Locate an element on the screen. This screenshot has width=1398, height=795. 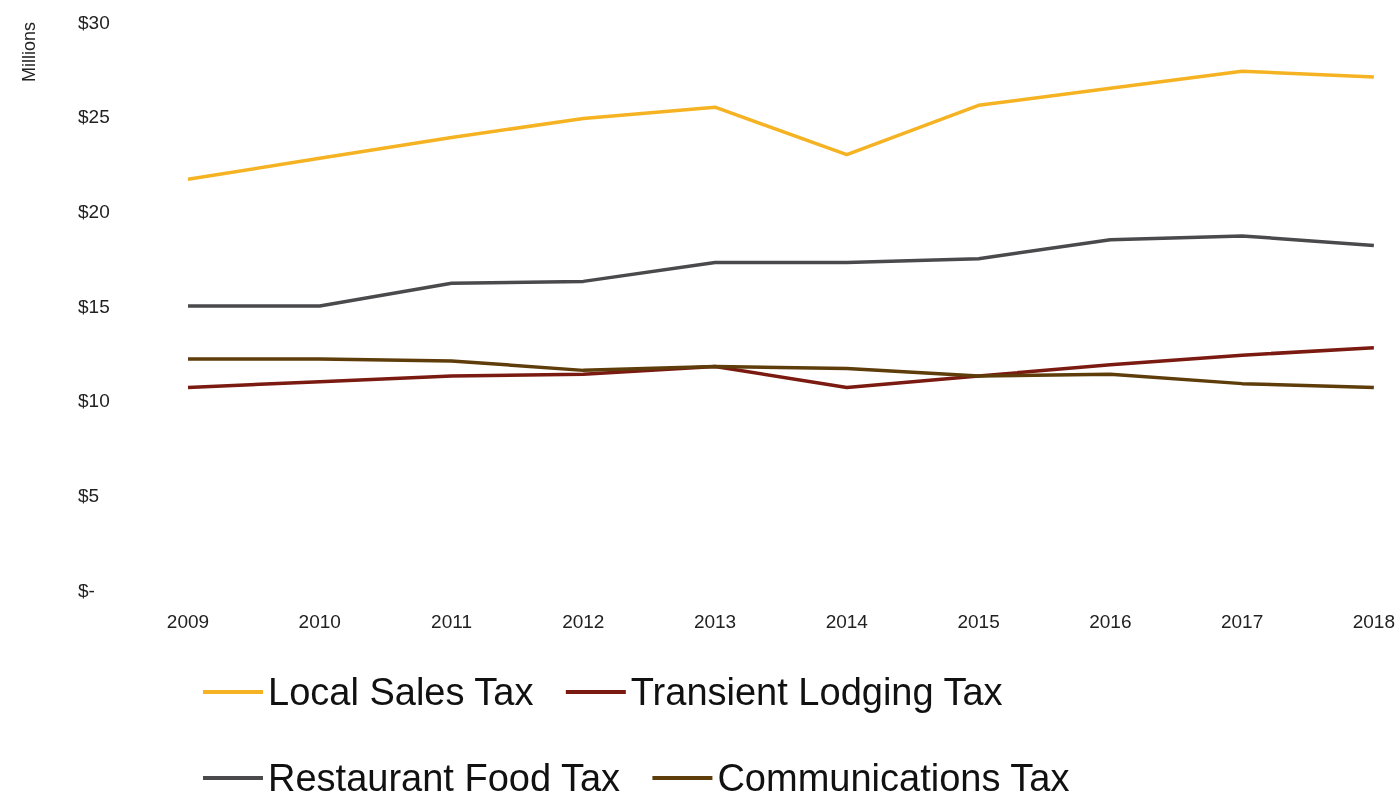
x-tick-label: 2009 is located at coordinates (188, 621).